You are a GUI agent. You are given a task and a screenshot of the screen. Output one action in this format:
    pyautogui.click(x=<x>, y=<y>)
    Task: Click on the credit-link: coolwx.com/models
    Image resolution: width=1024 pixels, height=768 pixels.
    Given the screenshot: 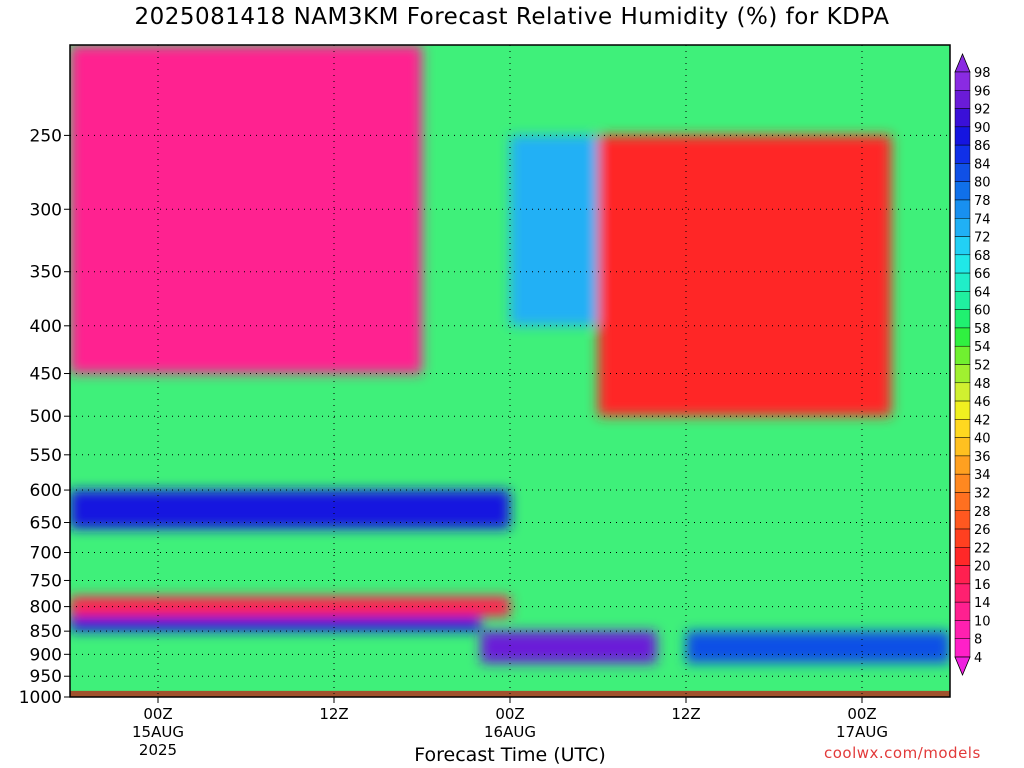 What is the action you would take?
    pyautogui.click(x=902, y=753)
    